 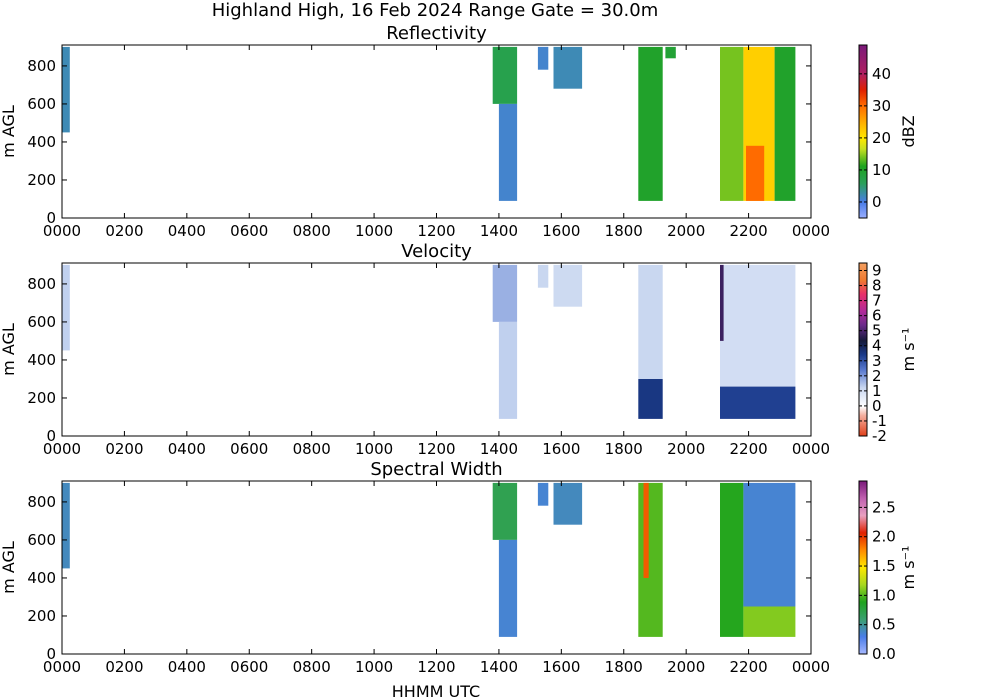 What do you see at coordinates (436, 33) in the screenshot?
I see `panel-title: Reflectivity` at bounding box center [436, 33].